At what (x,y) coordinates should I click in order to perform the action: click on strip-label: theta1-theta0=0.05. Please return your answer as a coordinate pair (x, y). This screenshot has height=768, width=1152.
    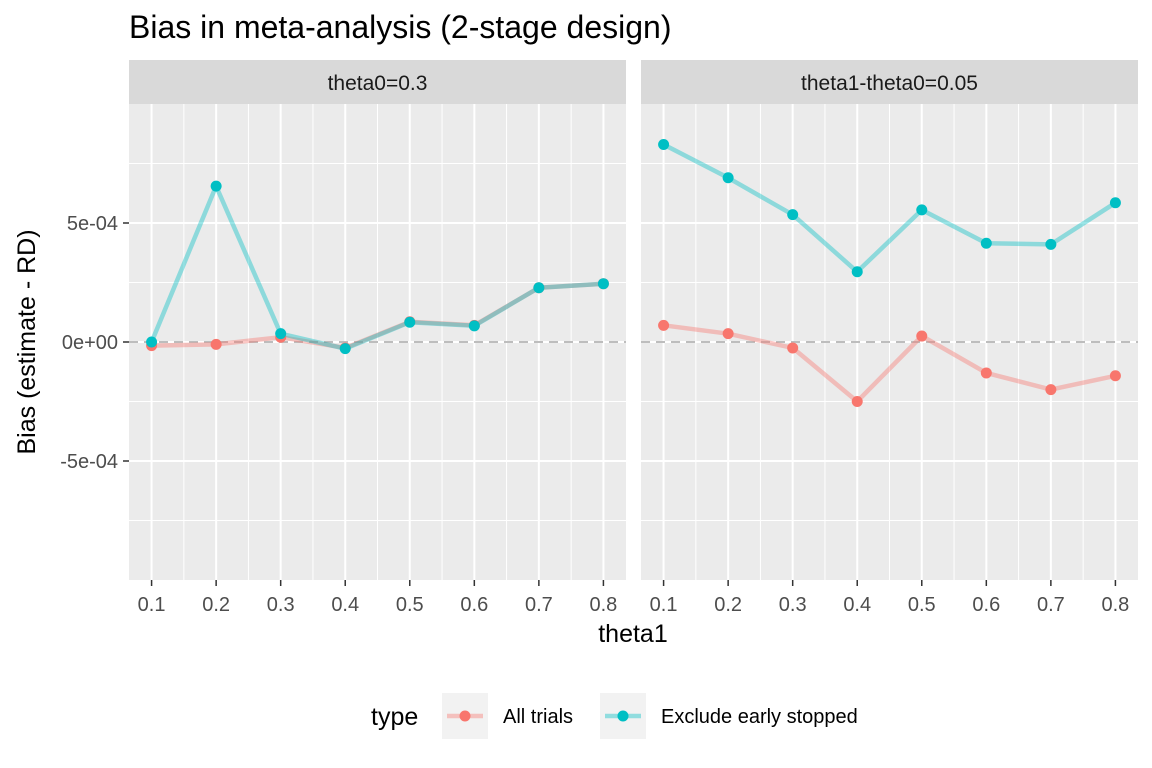
    Looking at the image, I should click on (889, 83).